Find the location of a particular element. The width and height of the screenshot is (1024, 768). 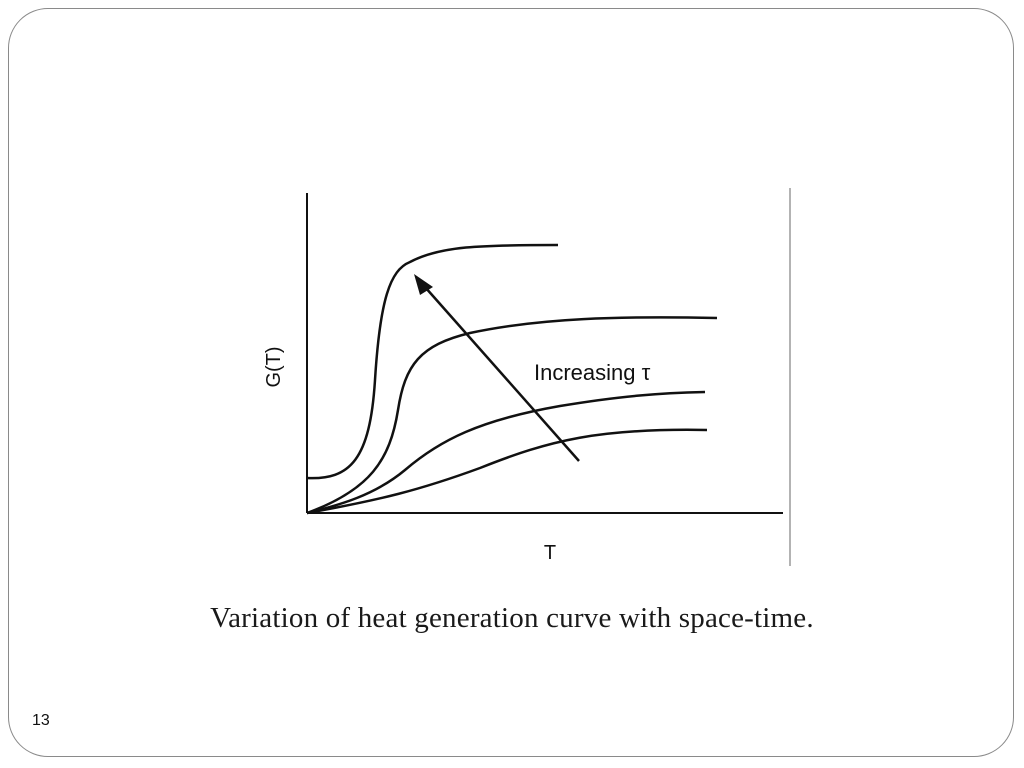

arrowhead-icon is located at coordinates (423, 284).